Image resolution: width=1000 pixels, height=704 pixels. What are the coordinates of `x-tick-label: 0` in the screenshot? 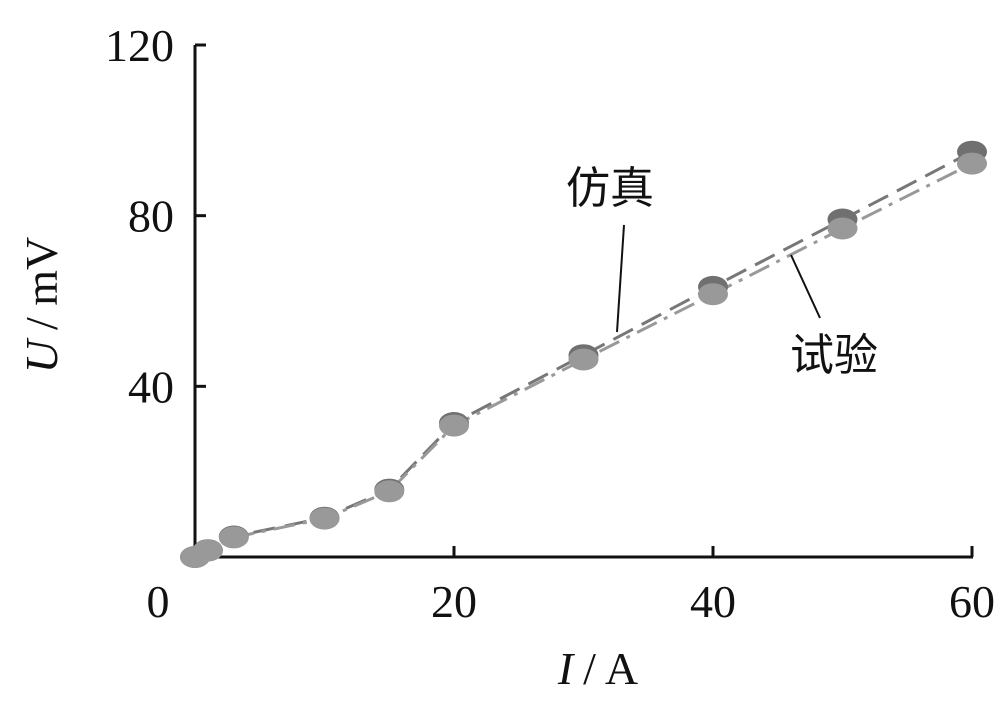 It's located at (158, 601).